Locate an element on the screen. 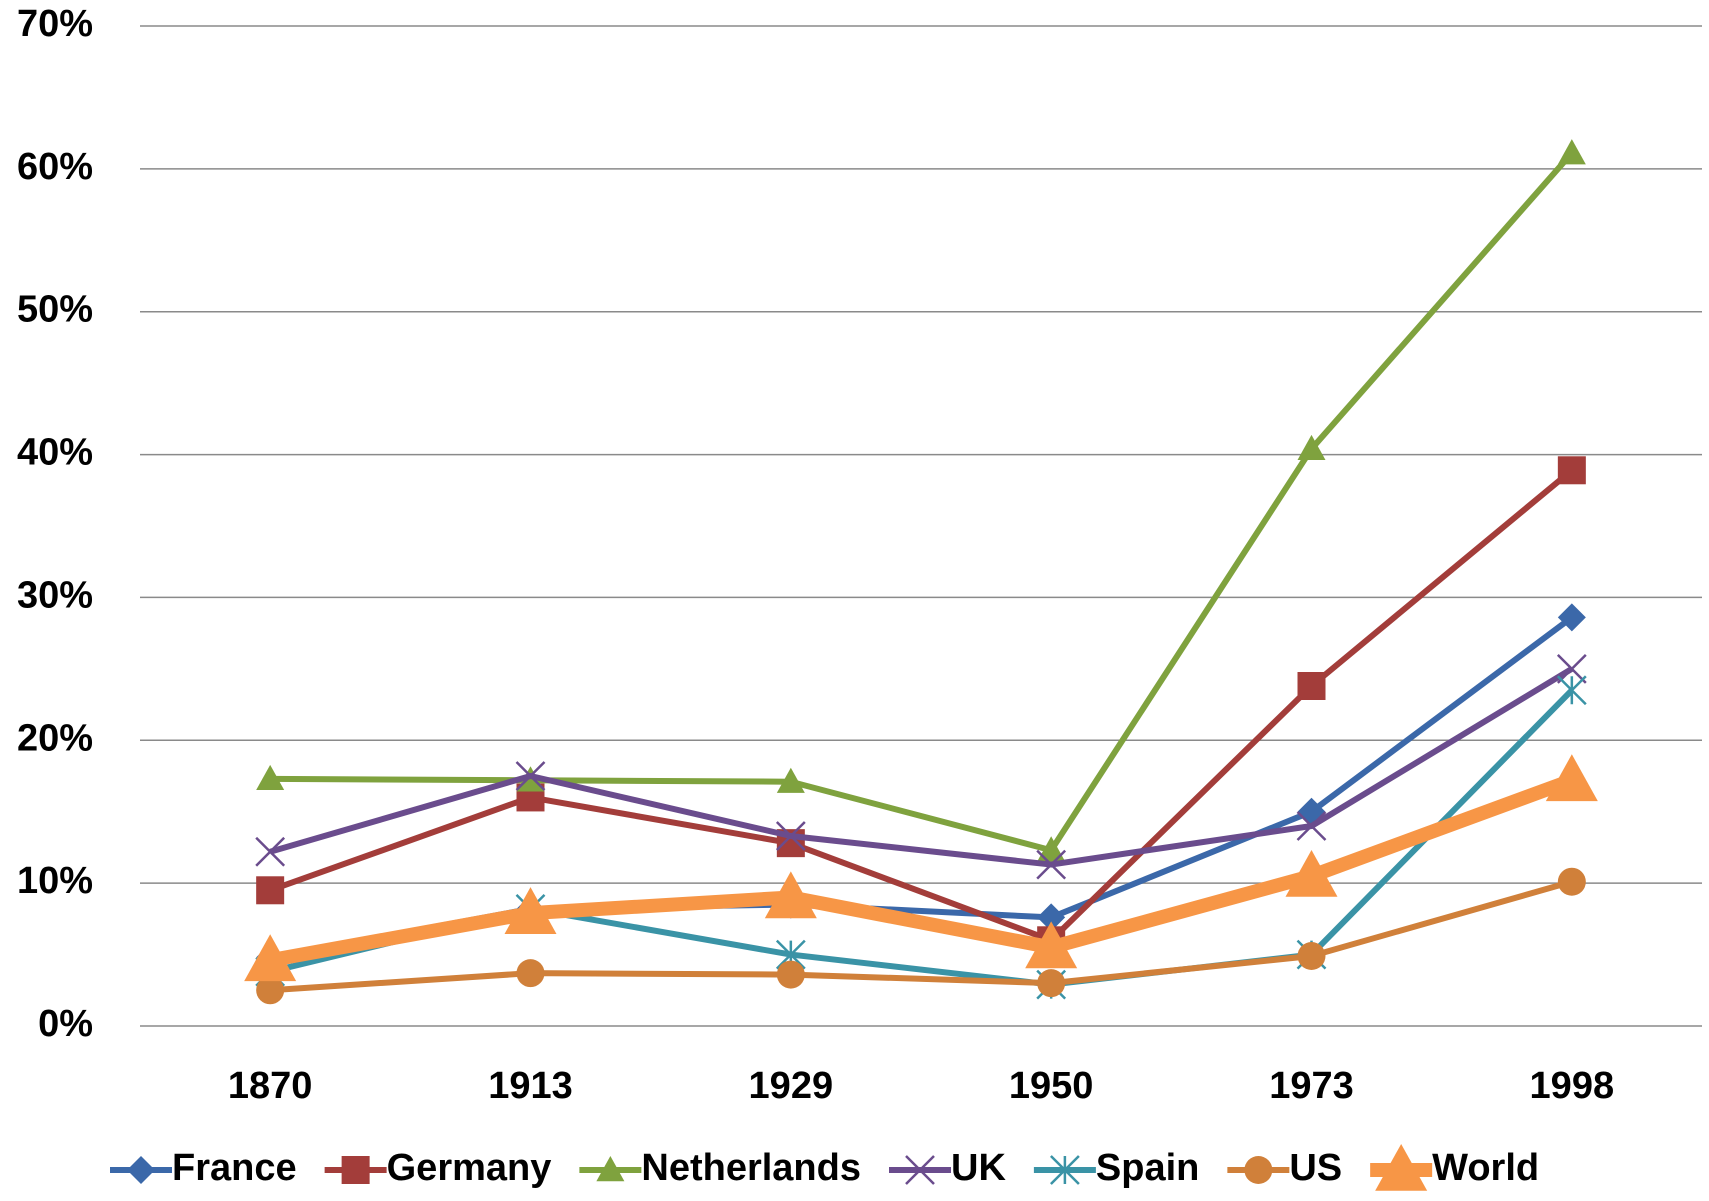 This screenshot has width=1709, height=1201. y-tick-label: 30% is located at coordinates (55, 595).